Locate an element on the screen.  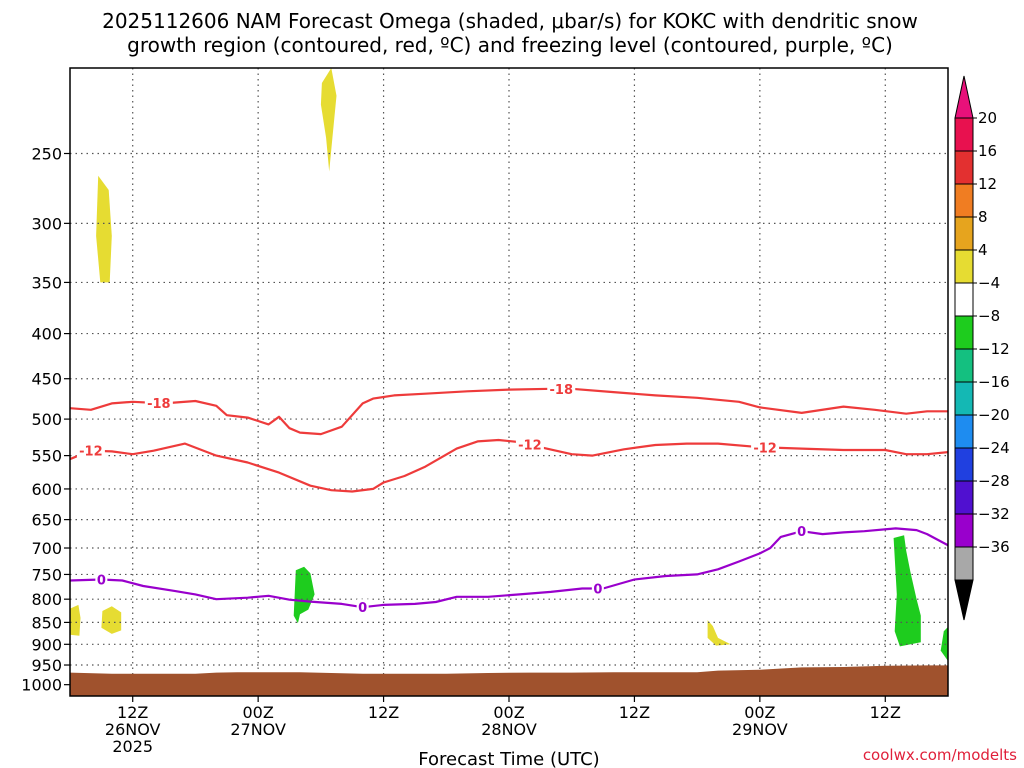
y-tick-label-500: 500 is located at coordinates (46, 419).